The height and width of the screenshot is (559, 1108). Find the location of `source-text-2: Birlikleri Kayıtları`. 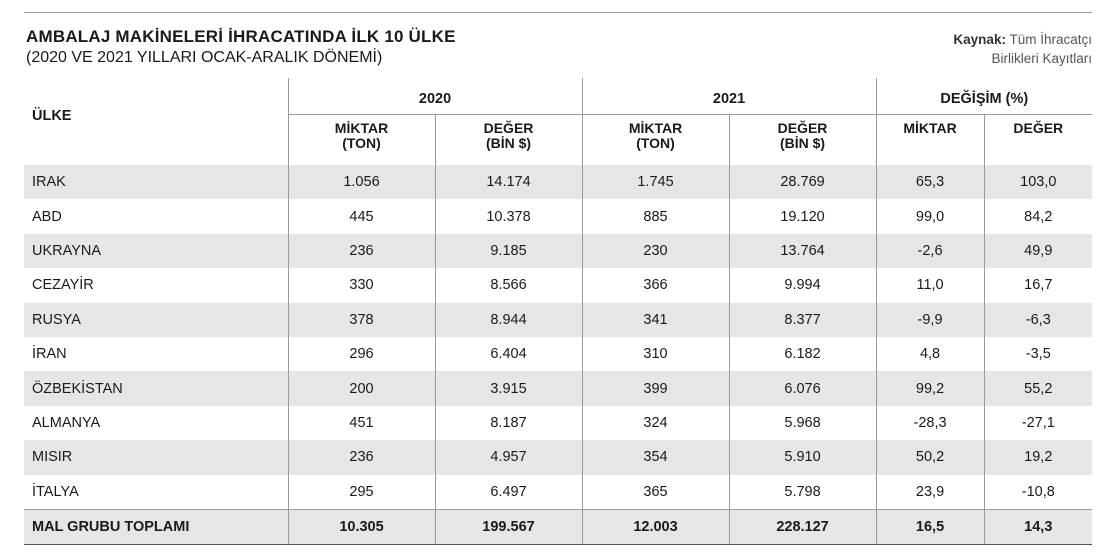

source-text-2: Birlikleri Kayıtları is located at coordinates (1041, 58).